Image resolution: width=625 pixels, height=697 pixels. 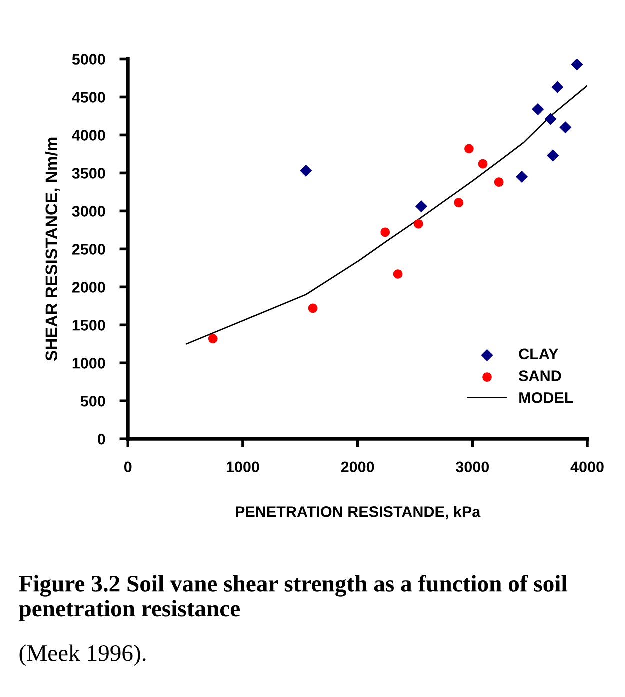 What do you see at coordinates (52, 250) in the screenshot?
I see `y-axis-title: SHEAR RESISTANCE, Nm/m` at bounding box center [52, 250].